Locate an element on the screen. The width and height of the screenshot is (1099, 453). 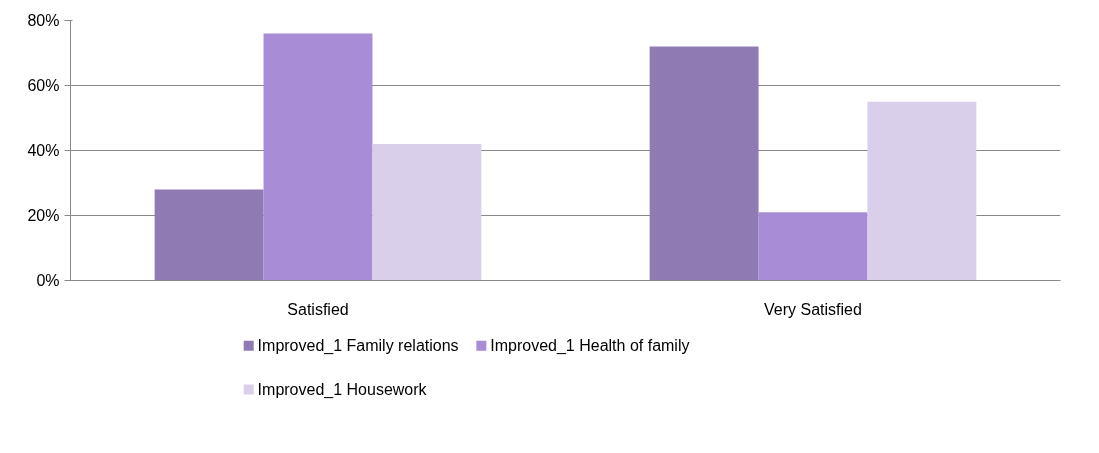
y-tick-label: 60% is located at coordinates (43, 85).